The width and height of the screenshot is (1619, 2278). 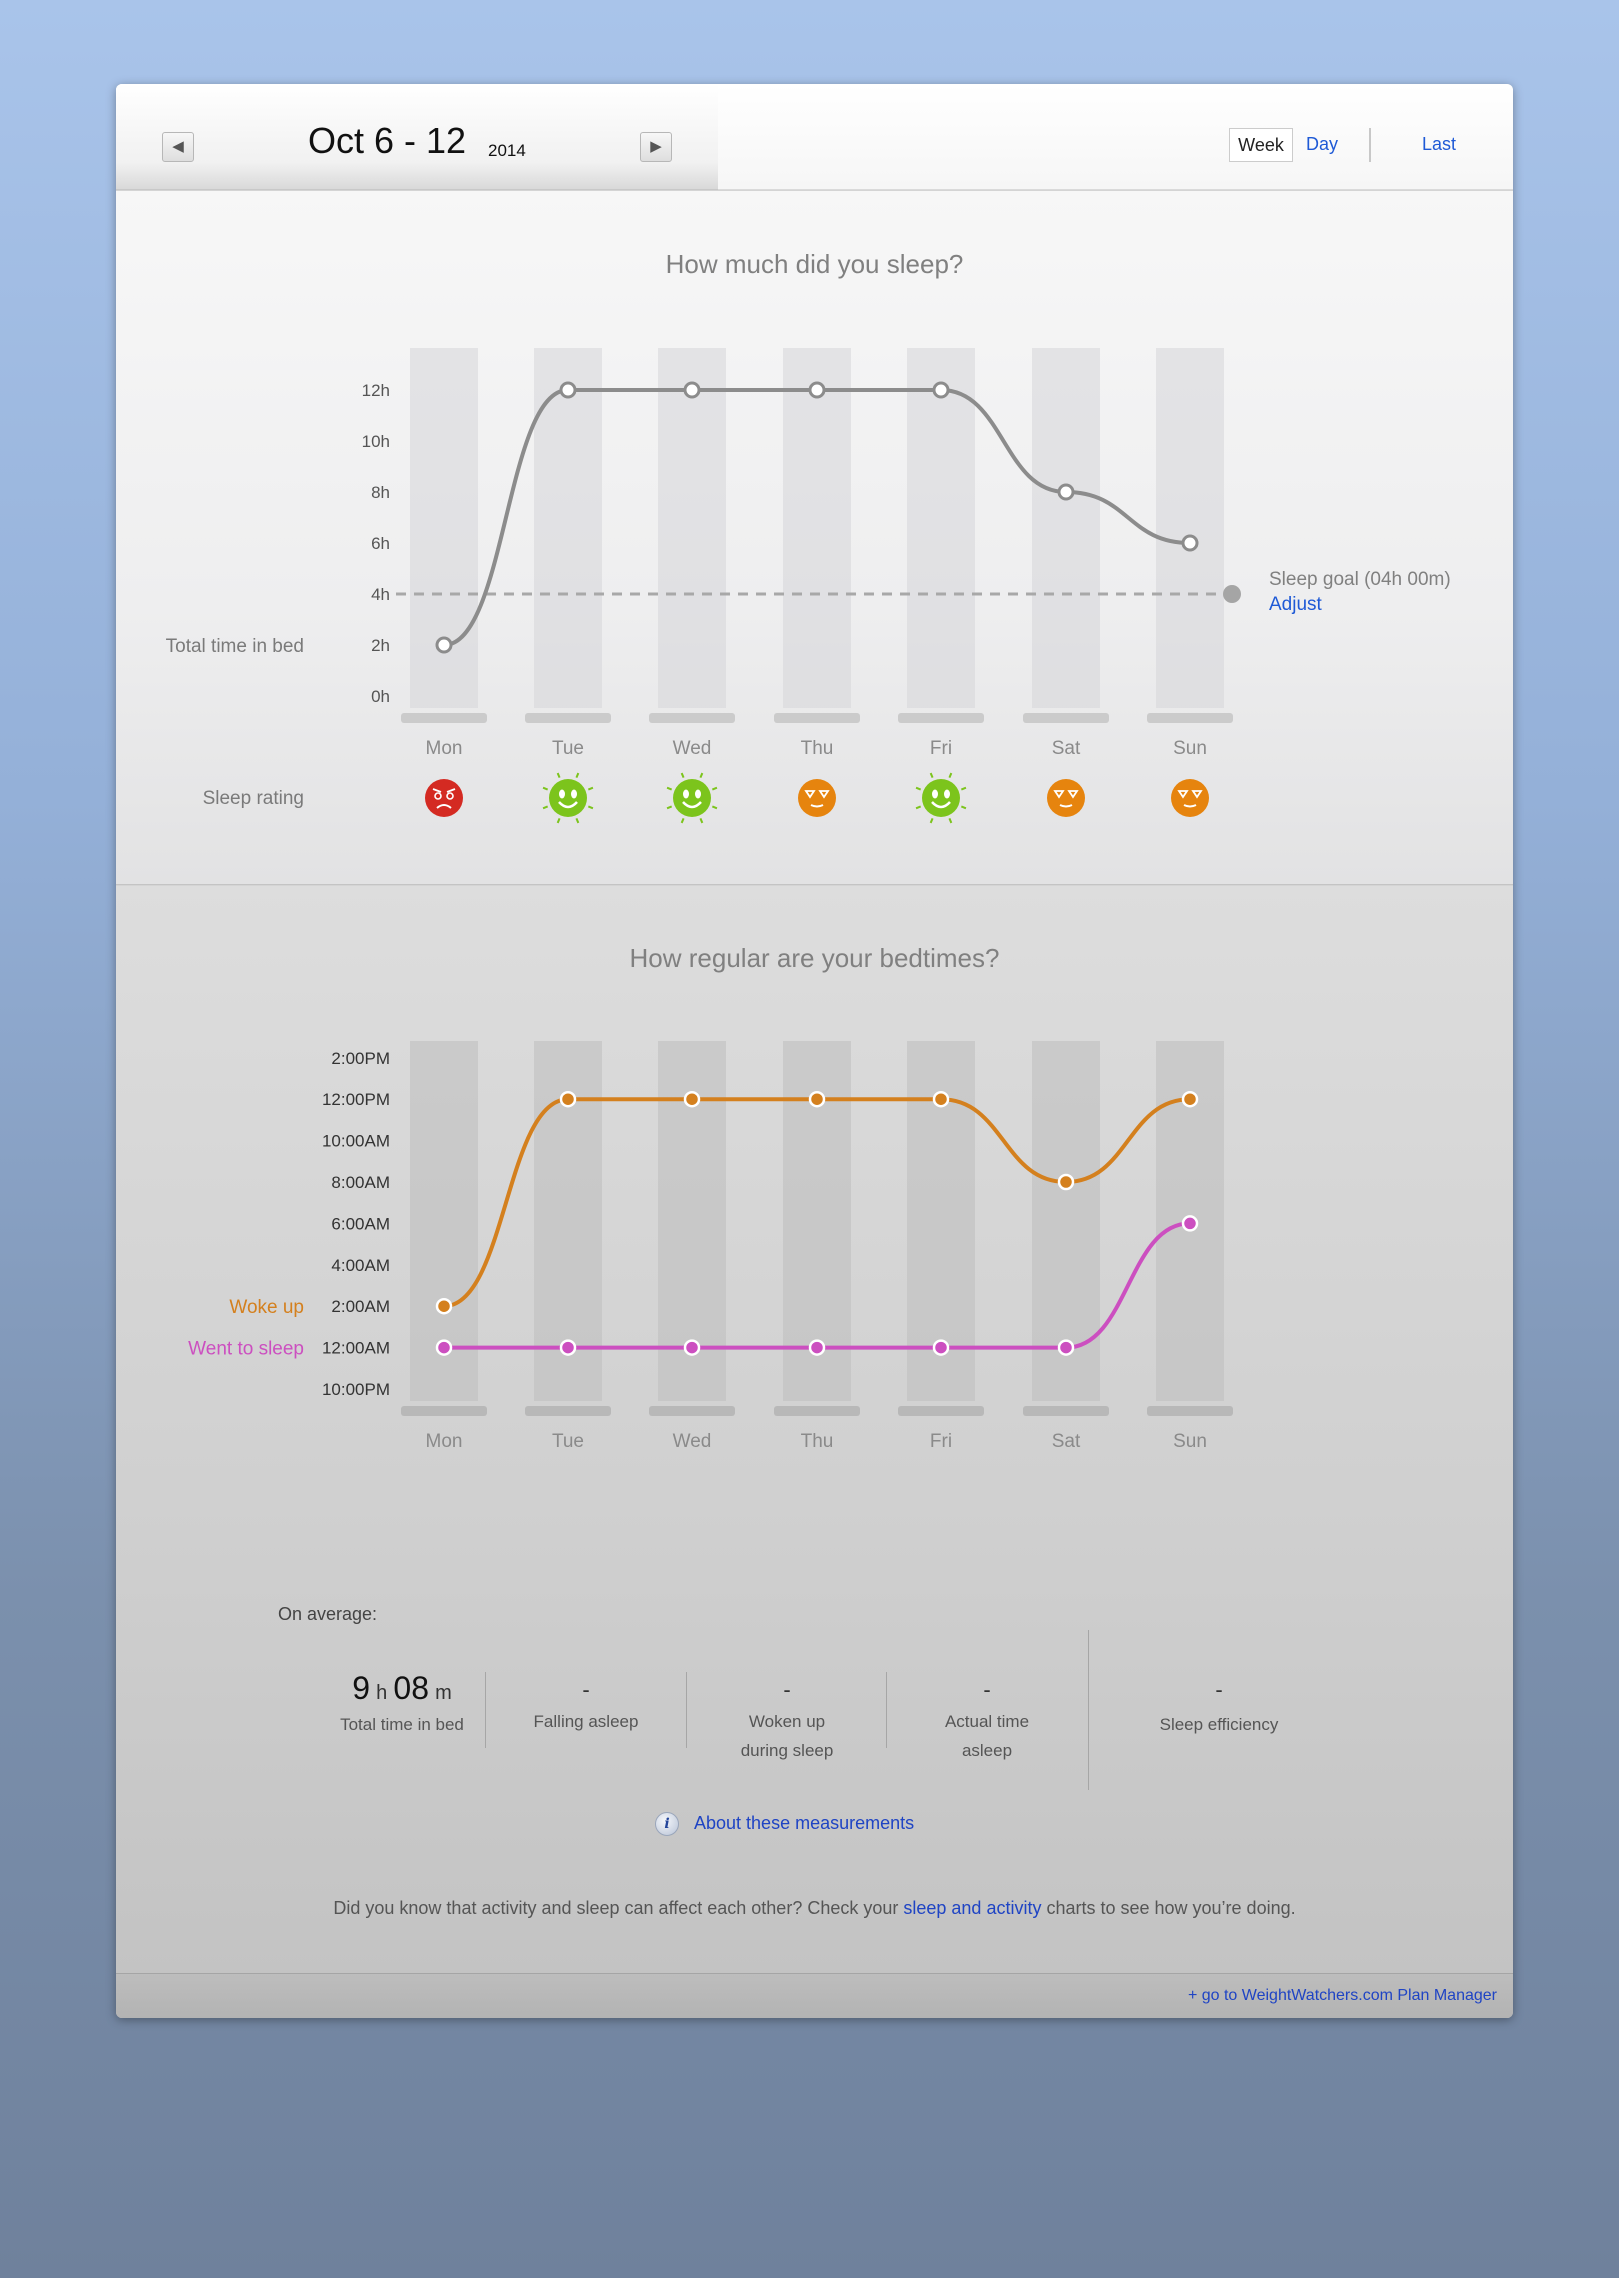 I want to click on woke-up-row-label: Woke up, so click(x=266, y=1307).